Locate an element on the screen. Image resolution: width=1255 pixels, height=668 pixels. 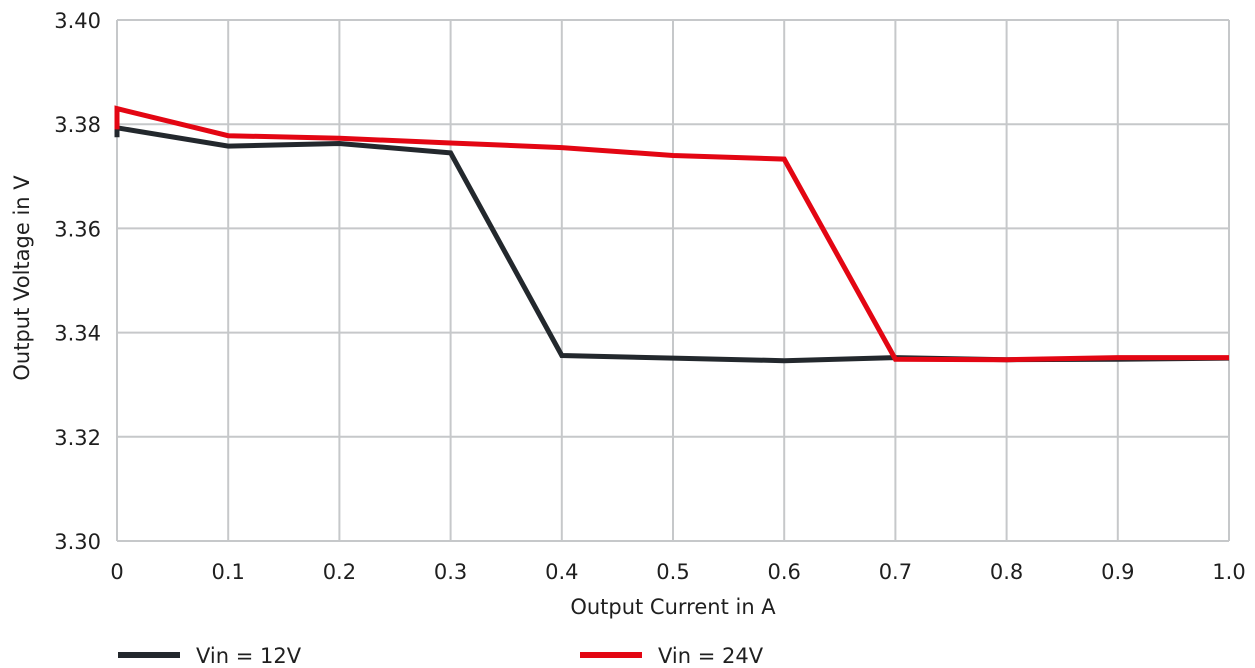
x-tick-label: 0.8 is located at coordinates (1006, 572).